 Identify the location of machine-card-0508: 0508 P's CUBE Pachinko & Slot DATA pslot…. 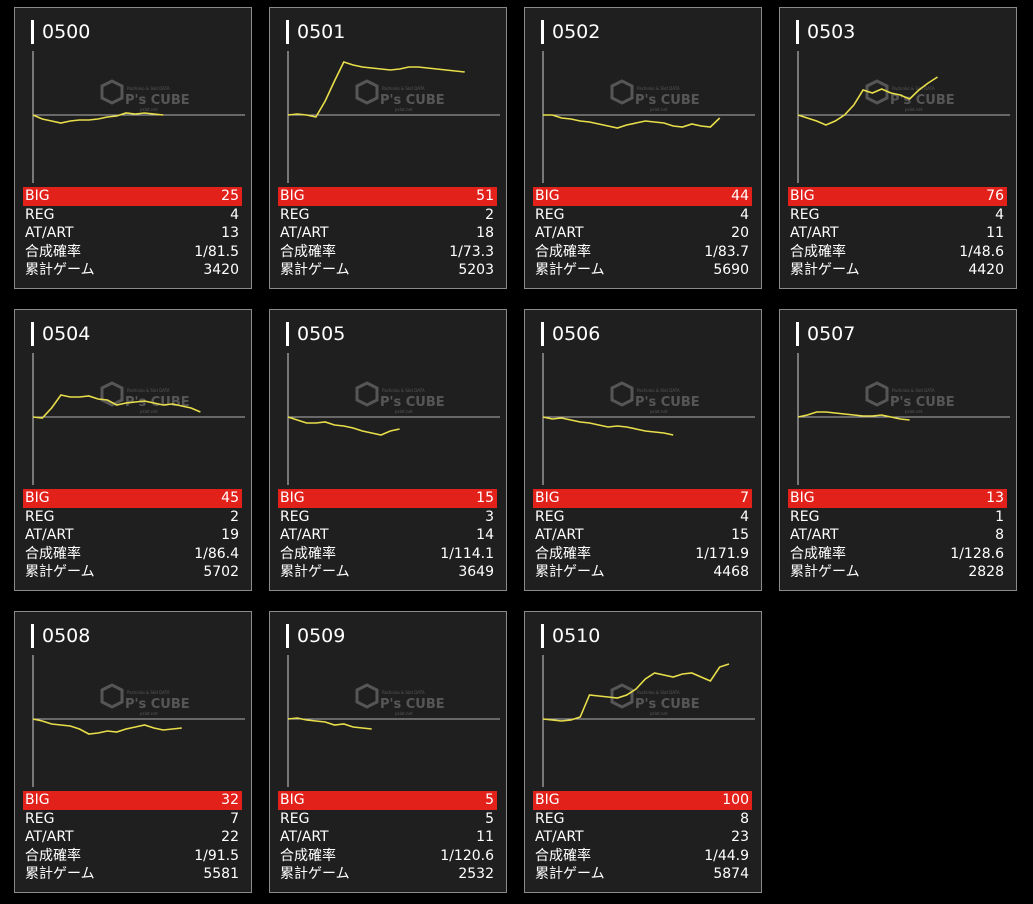
(133, 752).